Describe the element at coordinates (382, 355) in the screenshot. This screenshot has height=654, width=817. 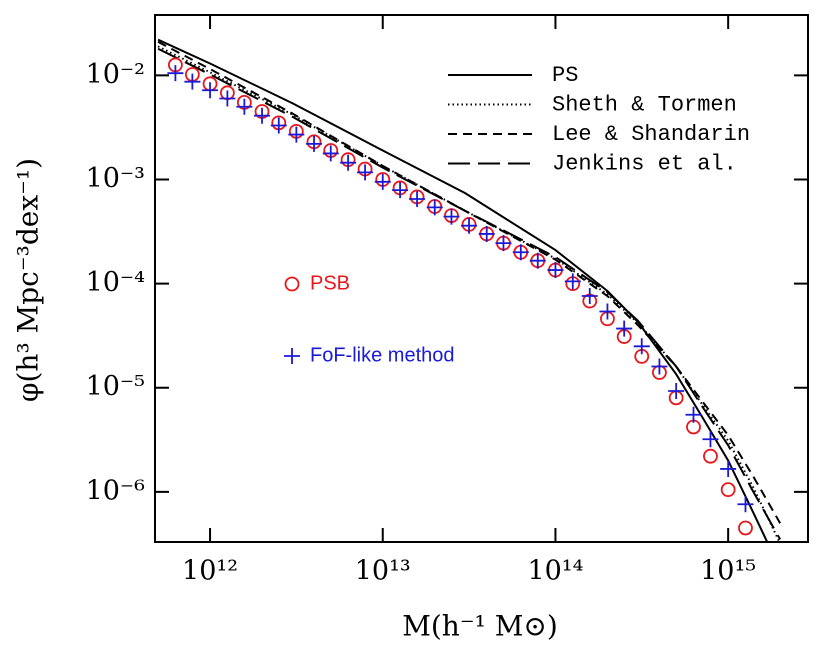
I see `legend-label: FoF-like method` at that location.